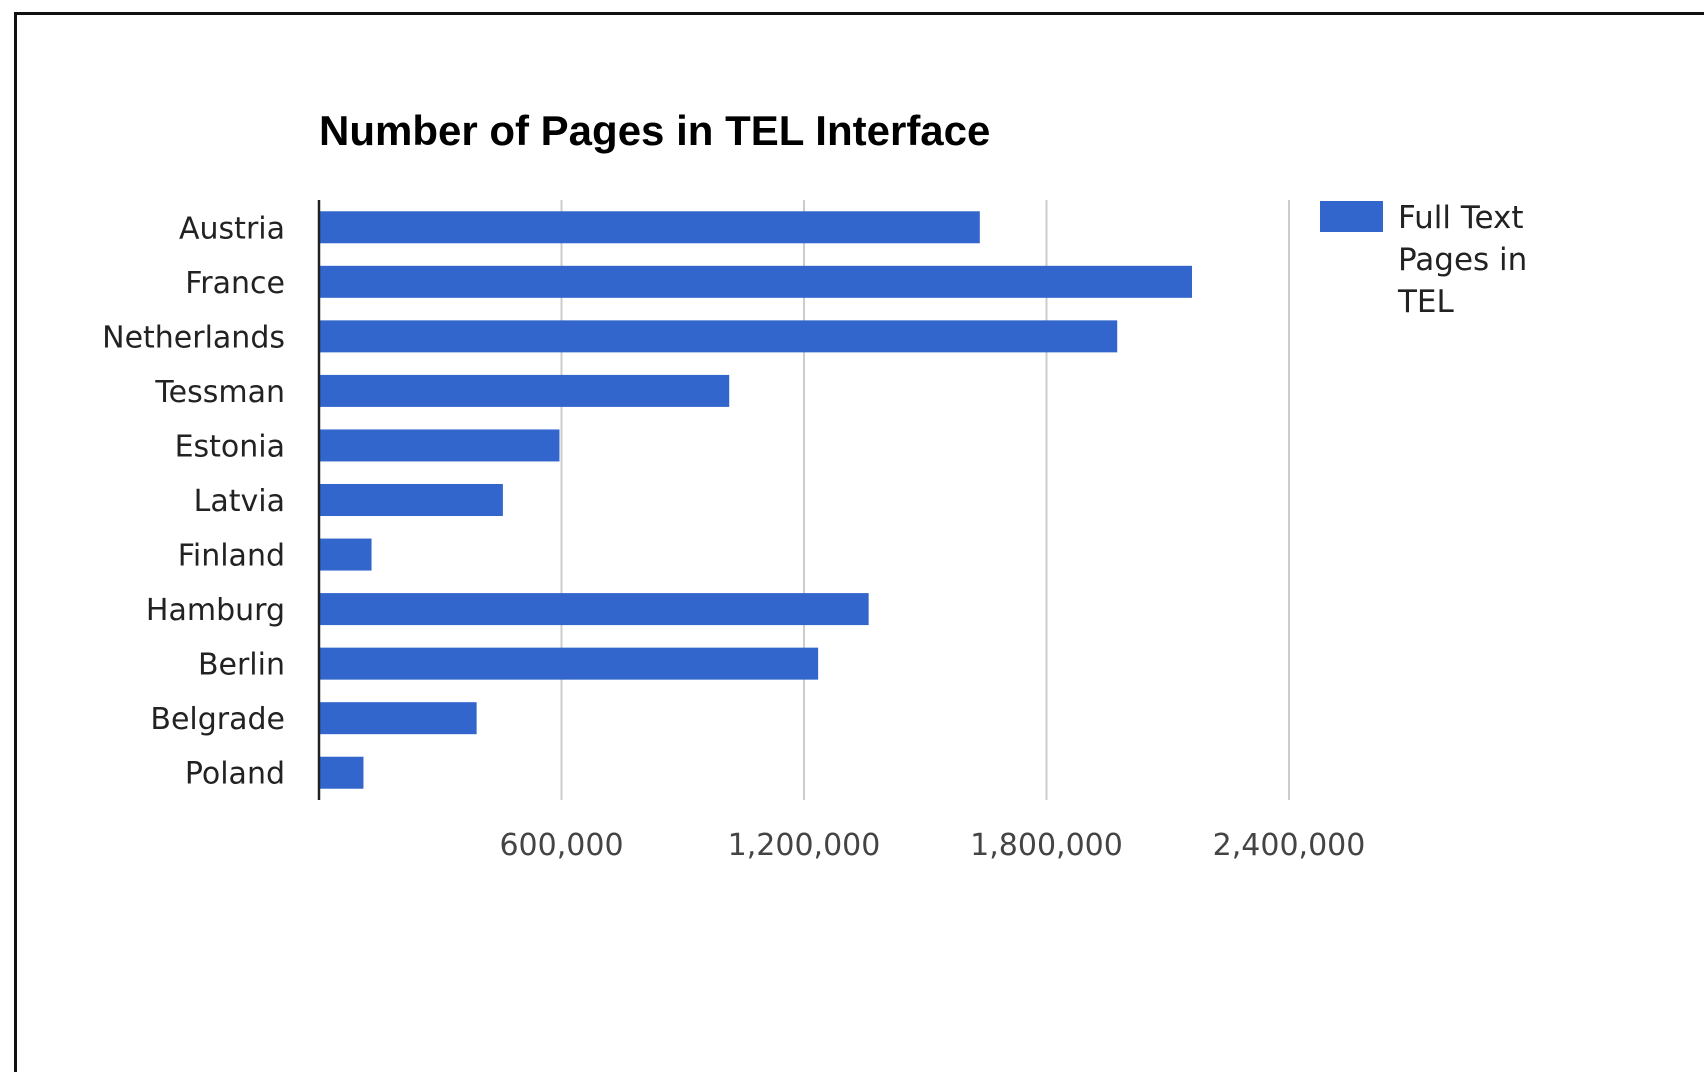 This screenshot has height=1072, width=1704. Describe the element at coordinates (230, 446) in the screenshot. I see `category-label: Estonia` at that location.